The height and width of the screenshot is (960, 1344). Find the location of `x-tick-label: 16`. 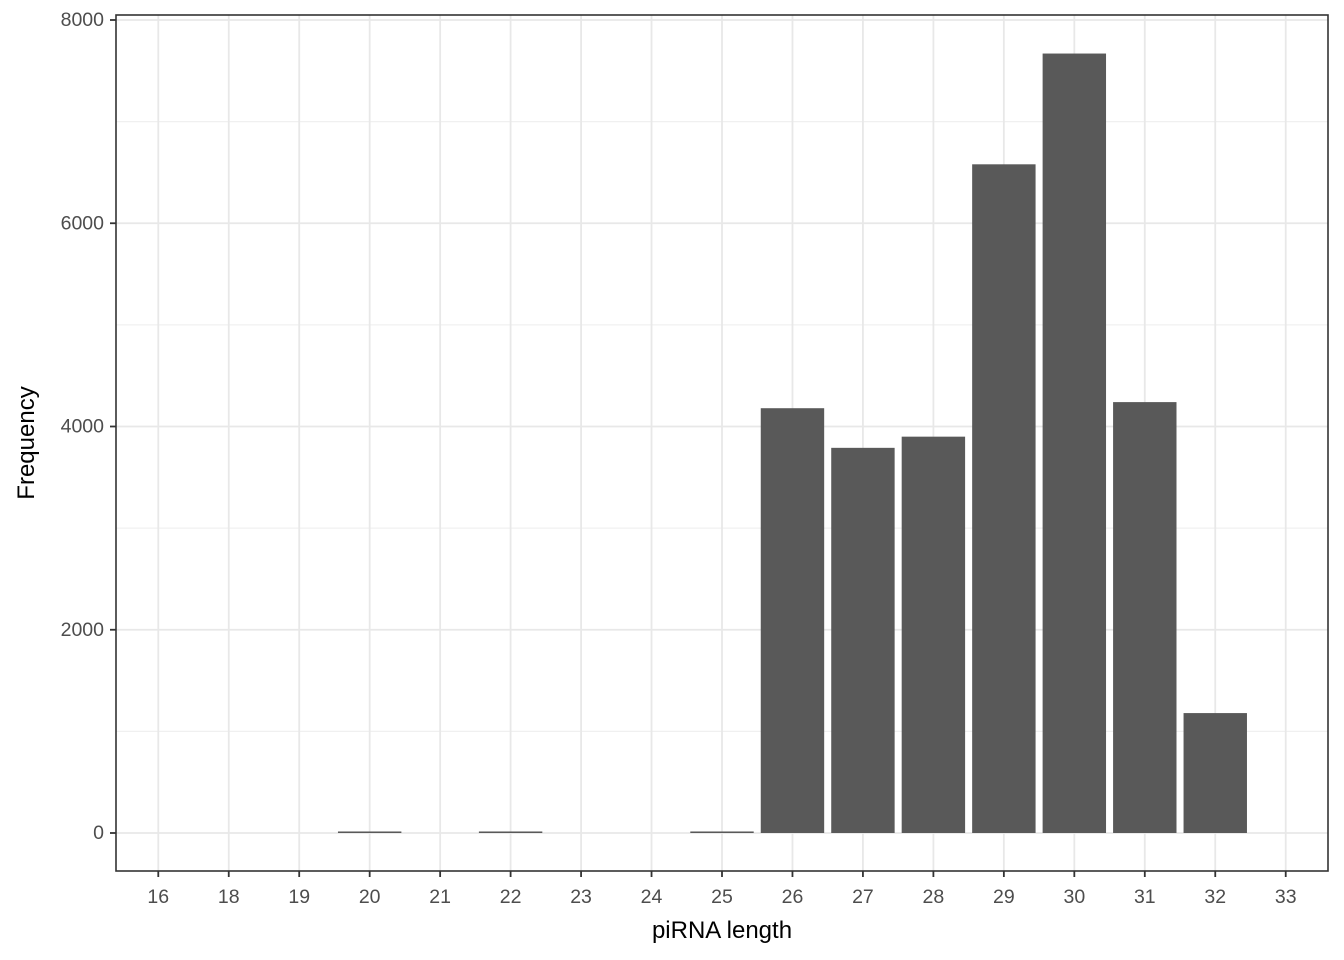

x-tick-label: 16 is located at coordinates (158, 897).